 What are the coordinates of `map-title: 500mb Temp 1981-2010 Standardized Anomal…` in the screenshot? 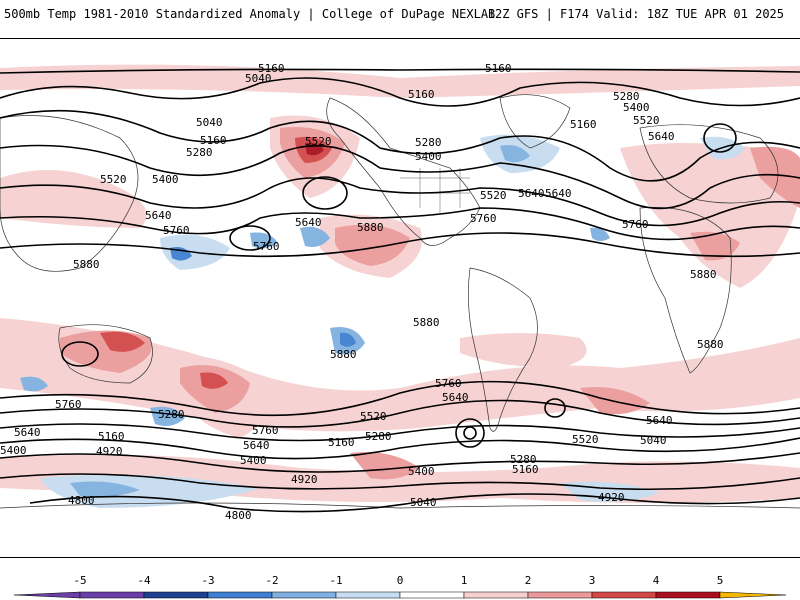 It's located at (250, 14).